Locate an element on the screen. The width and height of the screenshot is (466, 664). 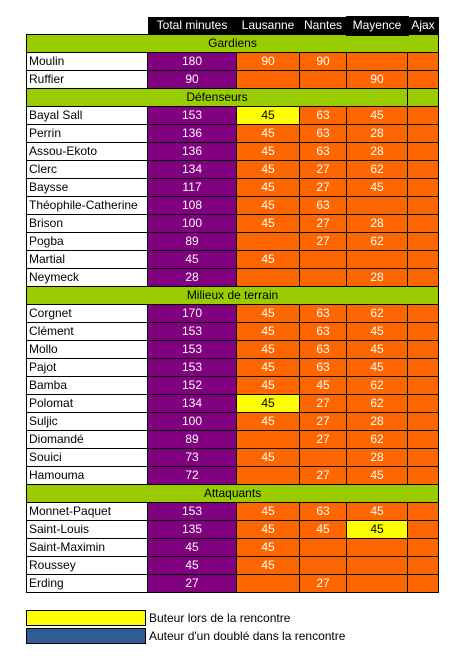
section-title: Défenseurs is located at coordinates (217, 97).